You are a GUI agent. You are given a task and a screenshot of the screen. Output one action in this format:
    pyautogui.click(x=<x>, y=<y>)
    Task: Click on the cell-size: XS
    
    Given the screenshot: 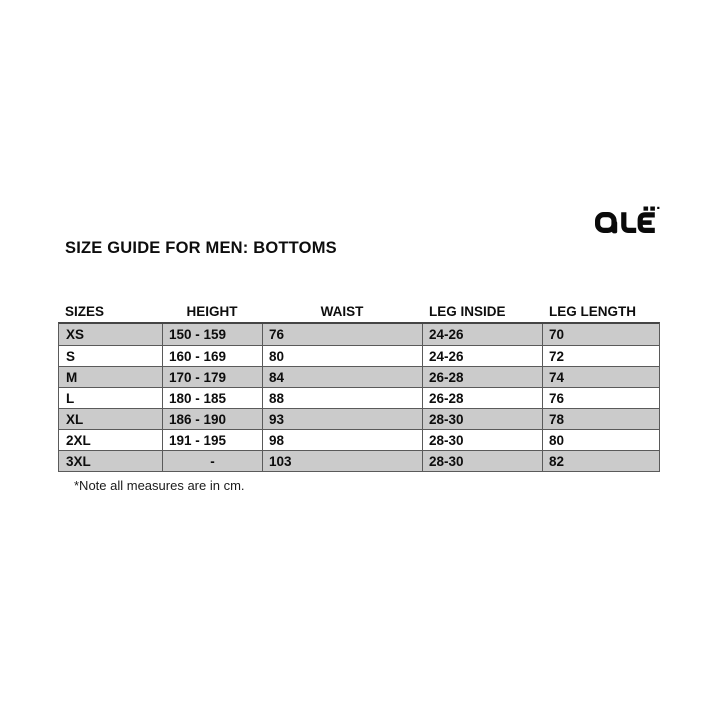 What is the action you would take?
    pyautogui.click(x=111, y=334)
    